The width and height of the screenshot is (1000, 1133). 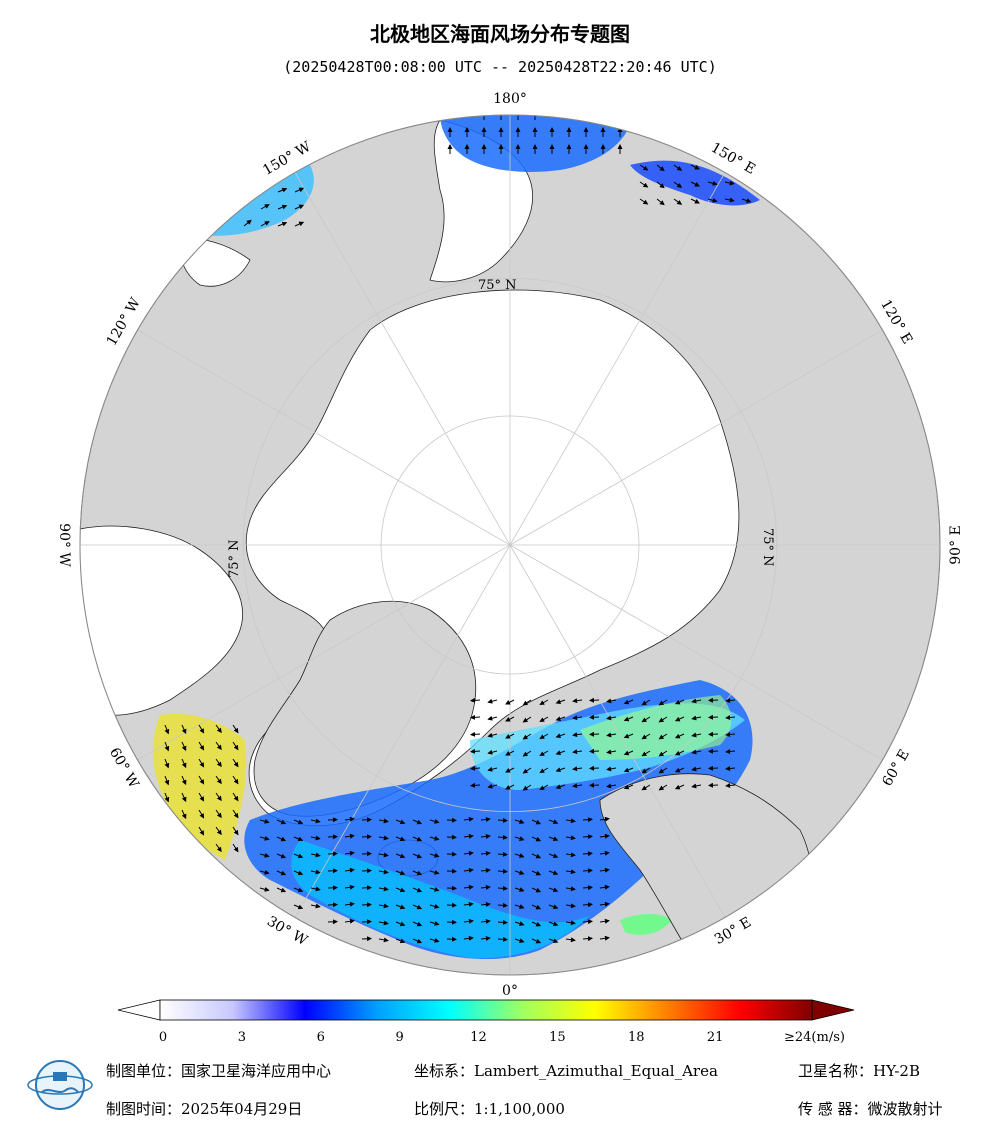 What do you see at coordinates (557, 1037) in the screenshot?
I see `colorbar-tick-label: 15` at bounding box center [557, 1037].